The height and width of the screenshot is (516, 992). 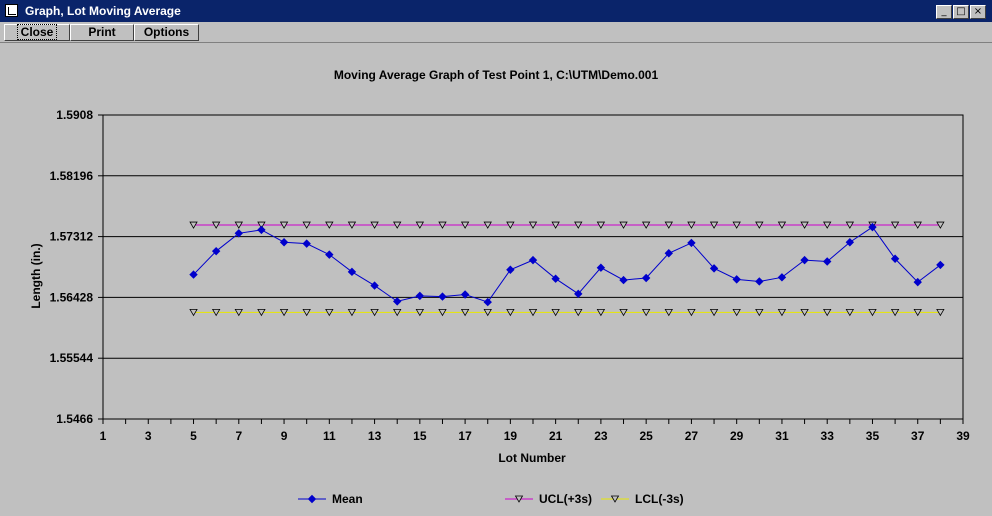 What do you see at coordinates (978, 12) in the screenshot?
I see `close-window-button: ×` at bounding box center [978, 12].